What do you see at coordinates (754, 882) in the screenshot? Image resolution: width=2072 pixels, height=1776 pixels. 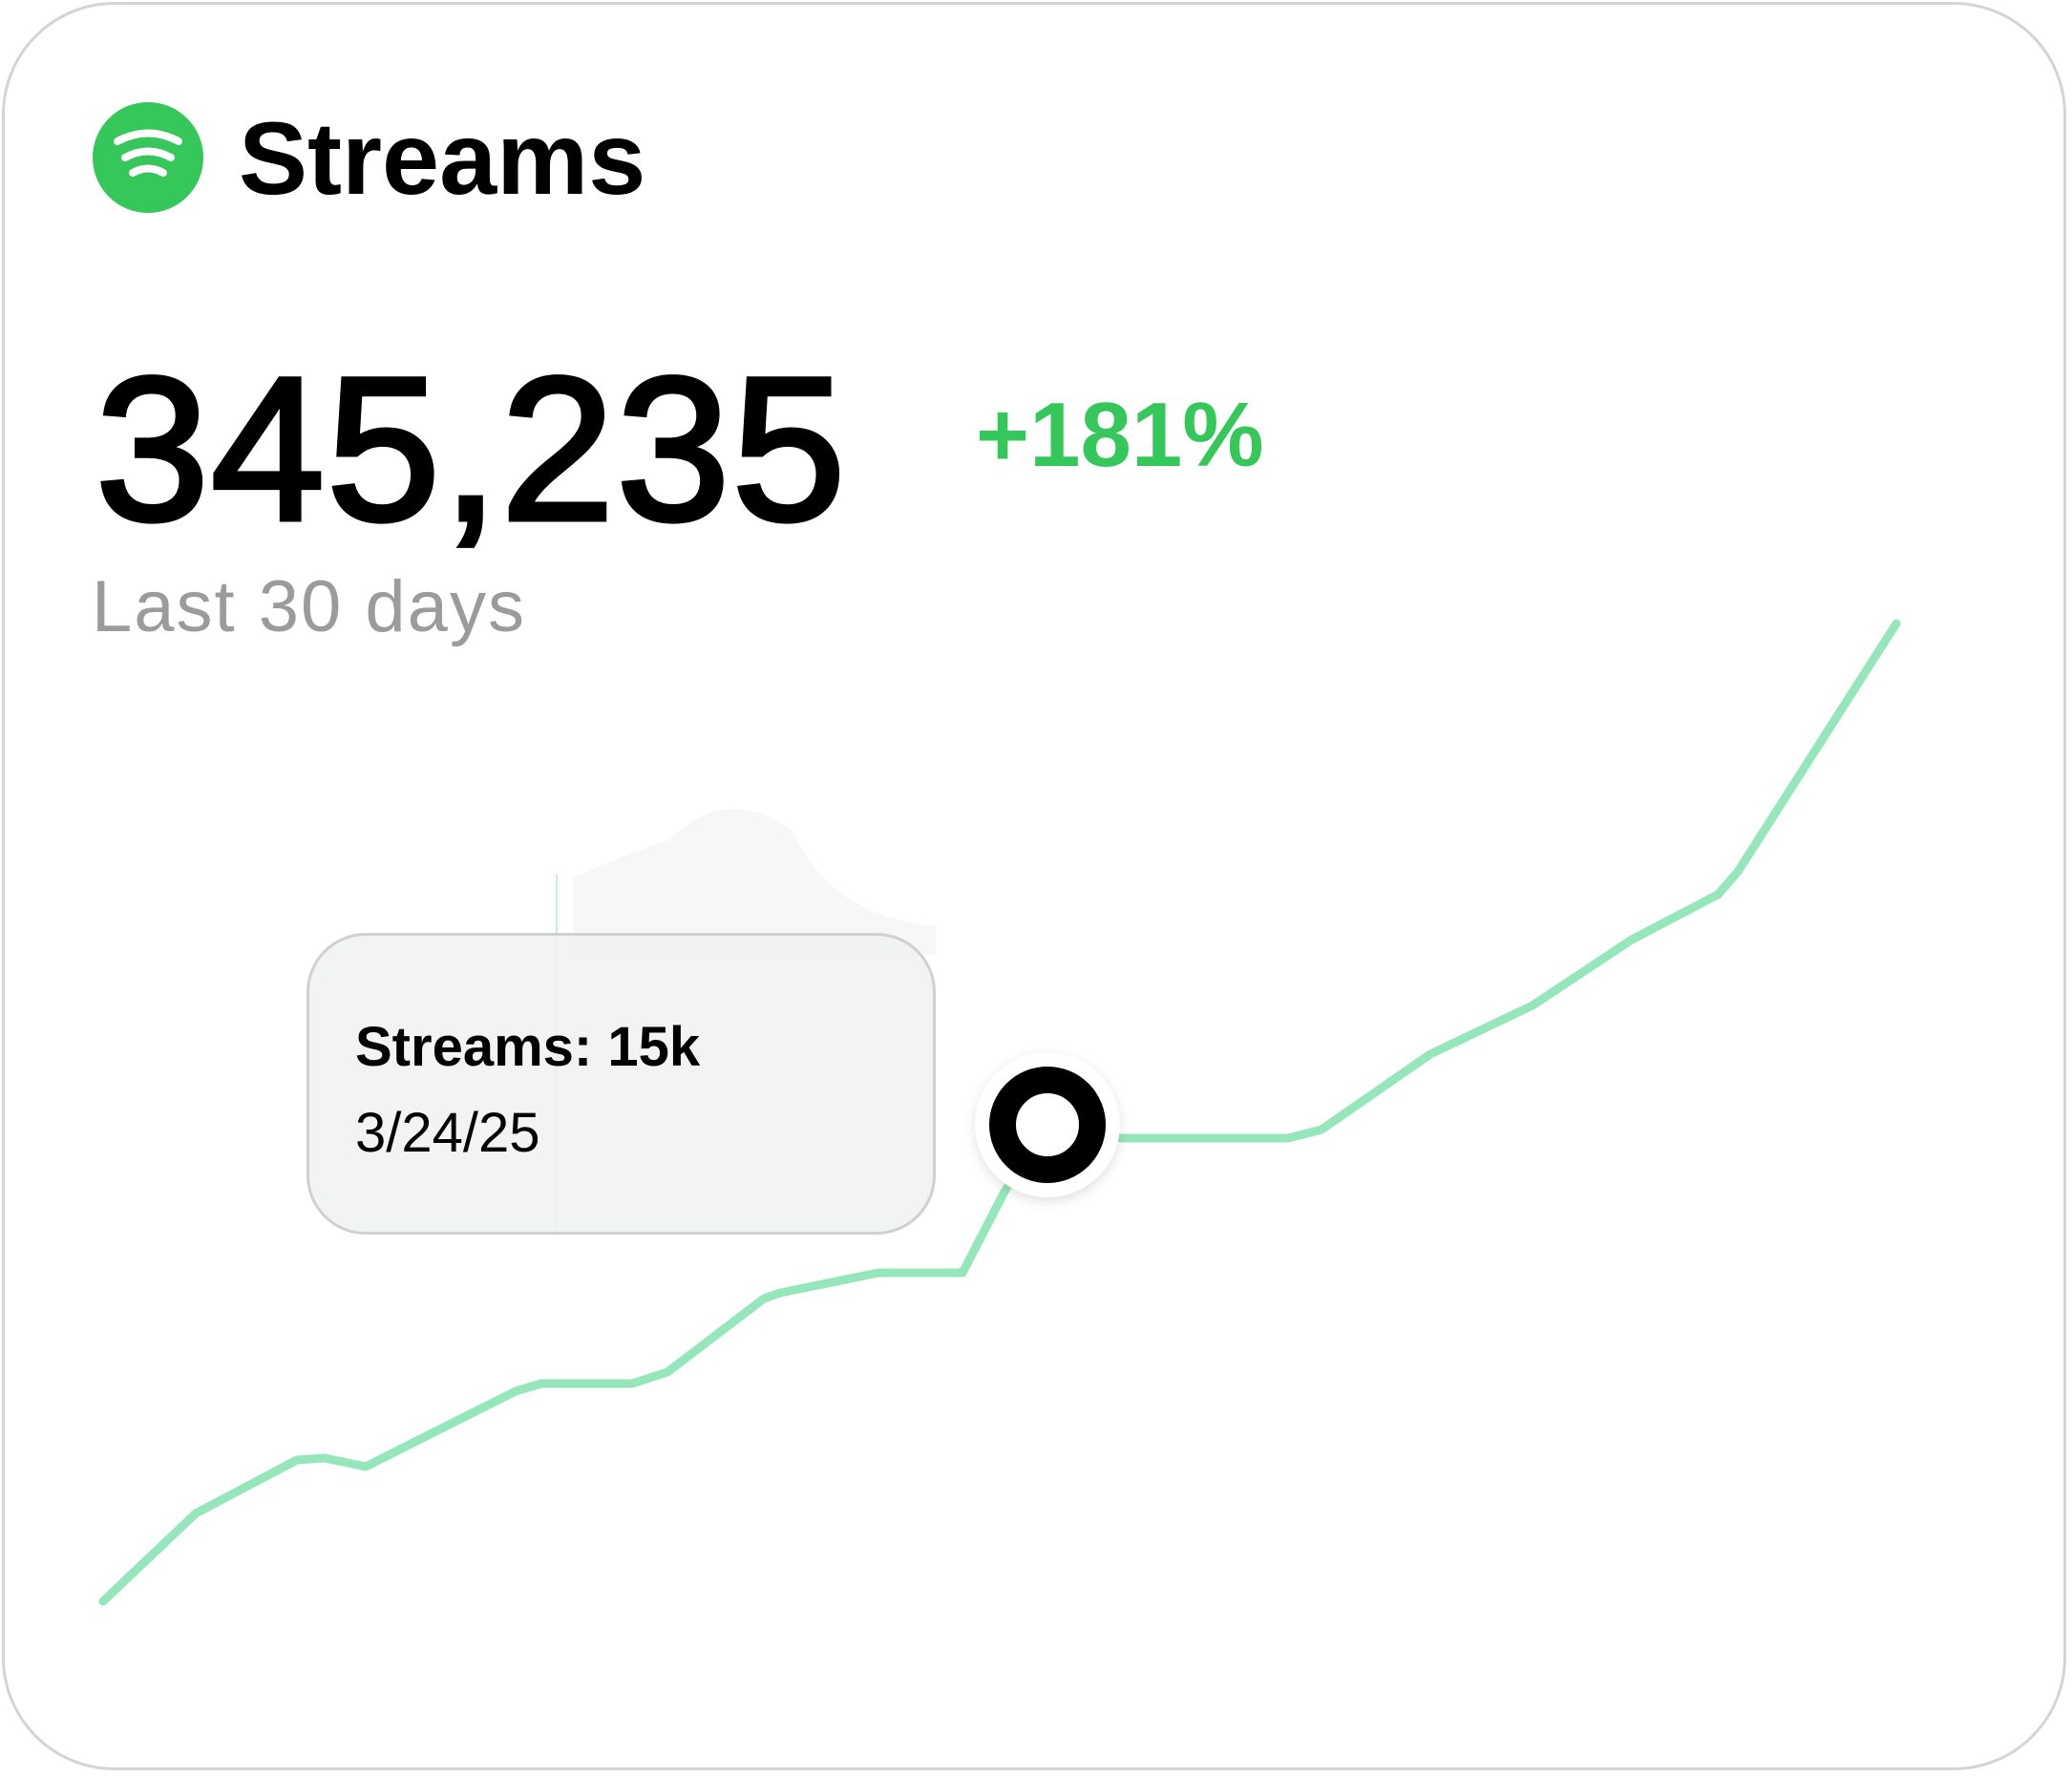 I see `hover-shadow` at bounding box center [754, 882].